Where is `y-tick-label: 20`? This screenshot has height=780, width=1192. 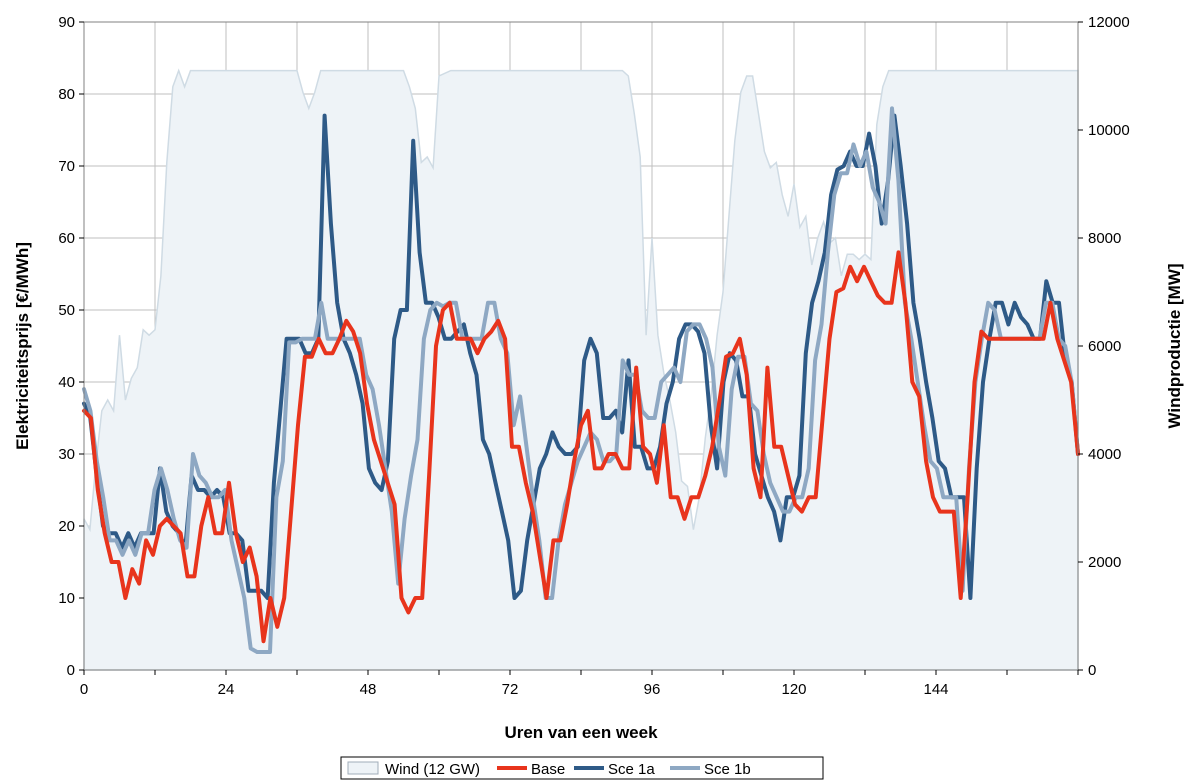 y-tick-label: 20 is located at coordinates (66, 526).